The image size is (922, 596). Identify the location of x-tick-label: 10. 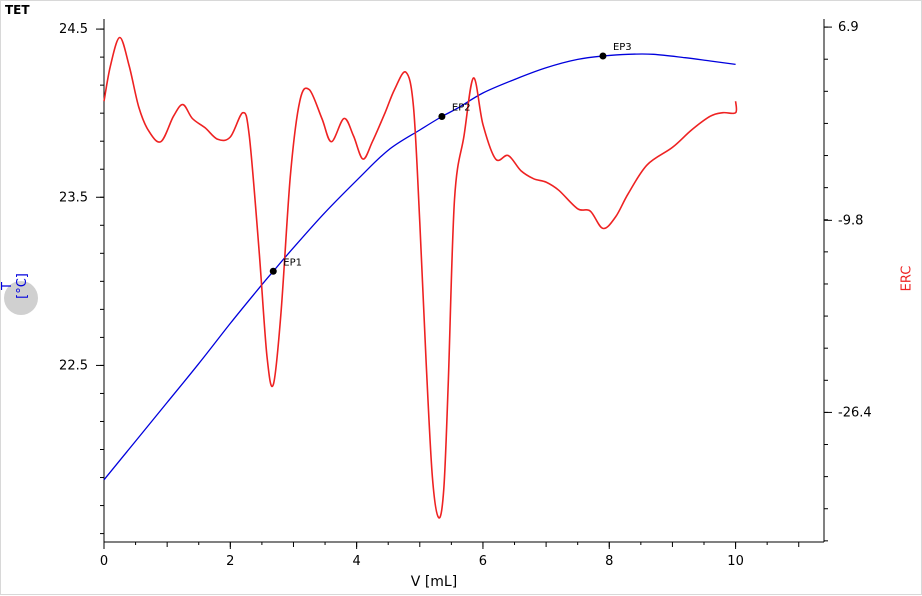
(735, 561).